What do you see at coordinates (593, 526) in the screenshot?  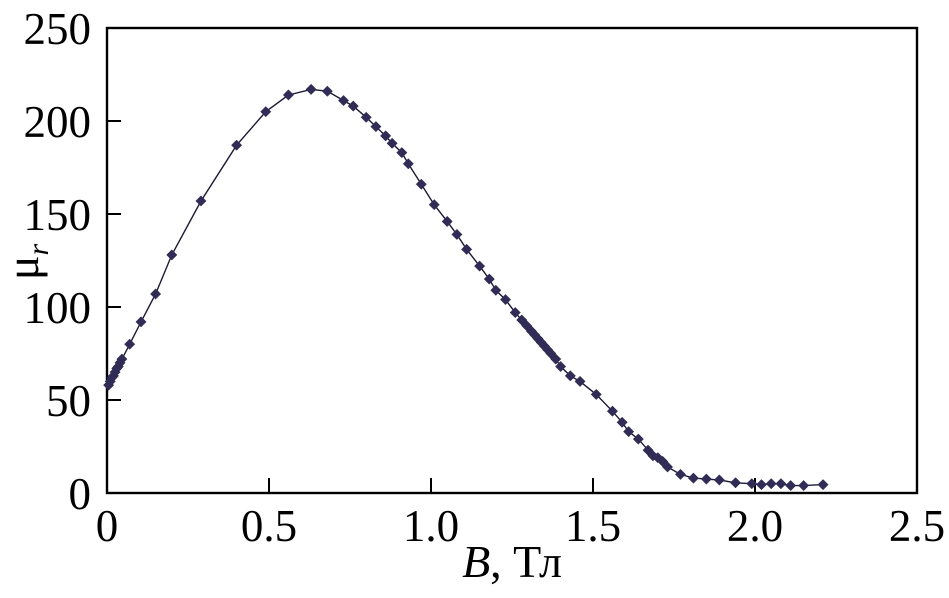 I see `x-tick-label: 1.5` at bounding box center [593, 526].